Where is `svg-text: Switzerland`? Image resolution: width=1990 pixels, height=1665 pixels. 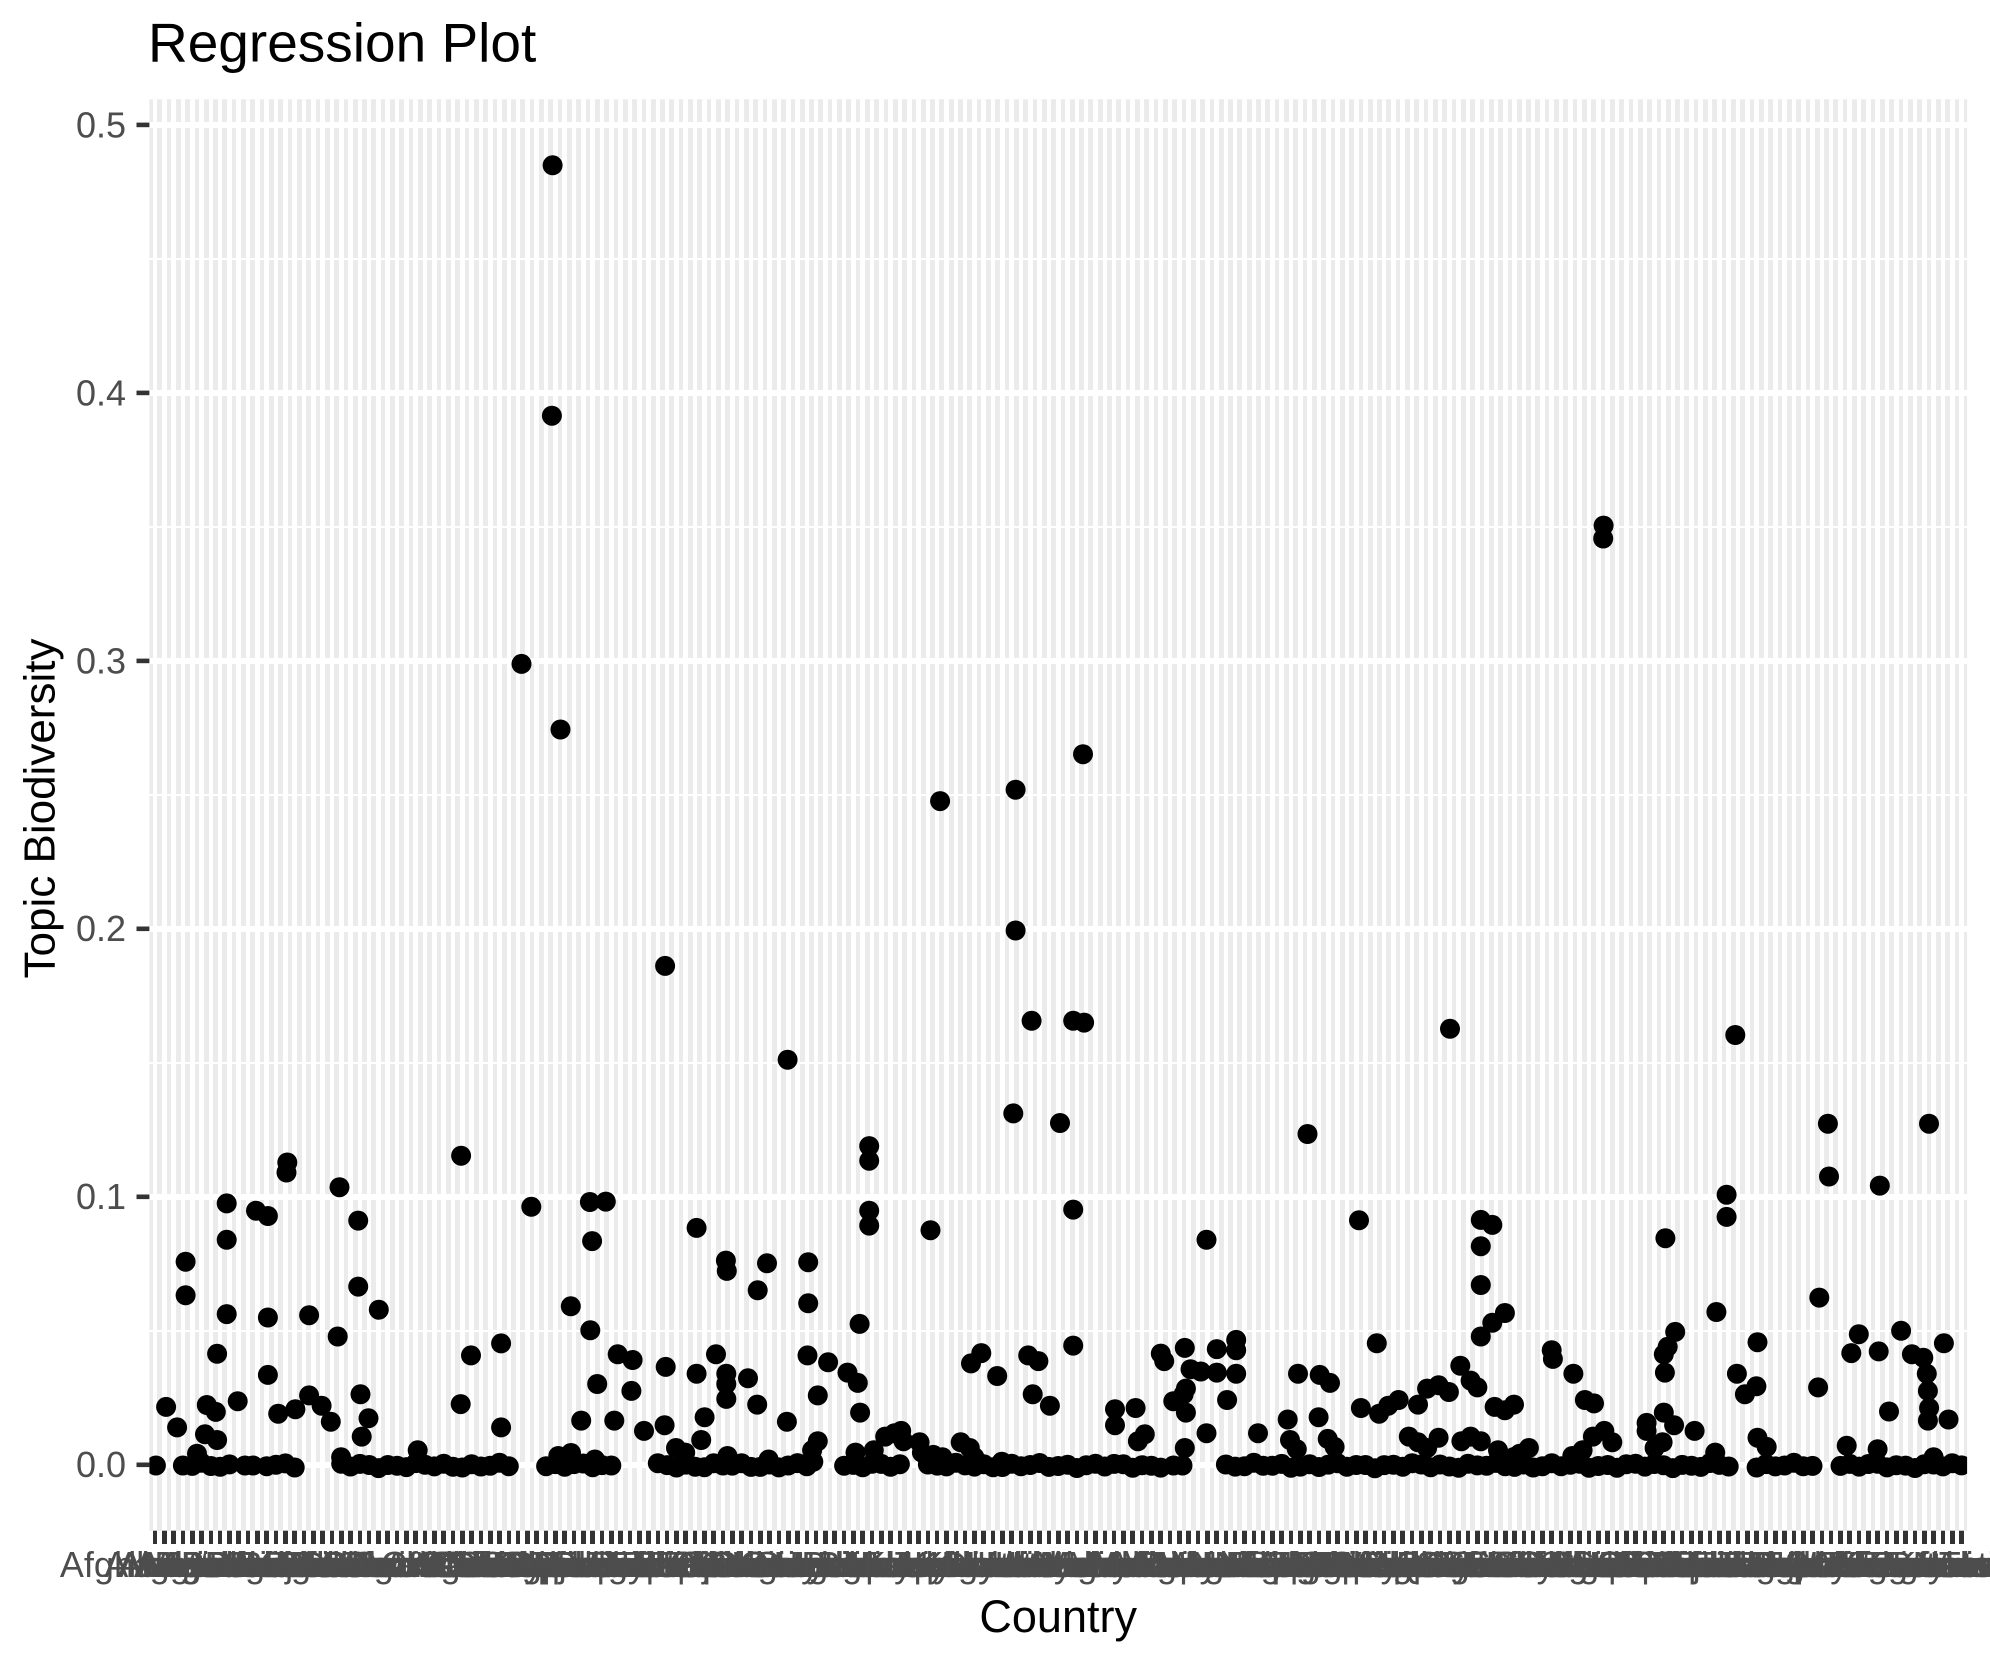 svg-text: Switzerland is located at coordinates (1710, 1564).